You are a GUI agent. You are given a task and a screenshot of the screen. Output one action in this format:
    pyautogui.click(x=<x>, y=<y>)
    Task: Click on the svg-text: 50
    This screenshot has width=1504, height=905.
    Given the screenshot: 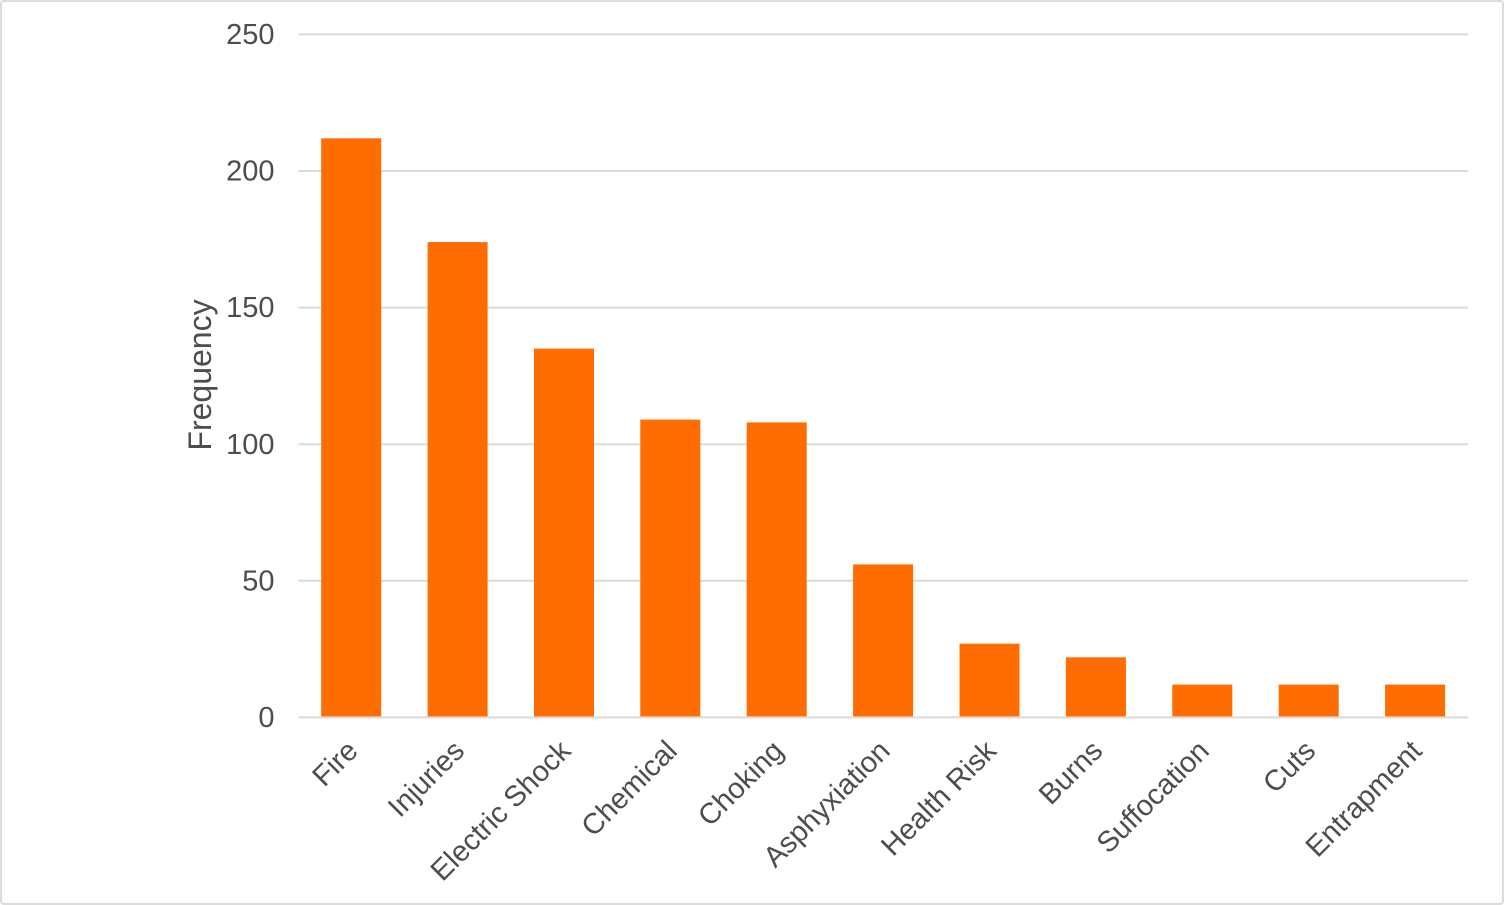 What is the action you would take?
    pyautogui.click(x=258, y=581)
    